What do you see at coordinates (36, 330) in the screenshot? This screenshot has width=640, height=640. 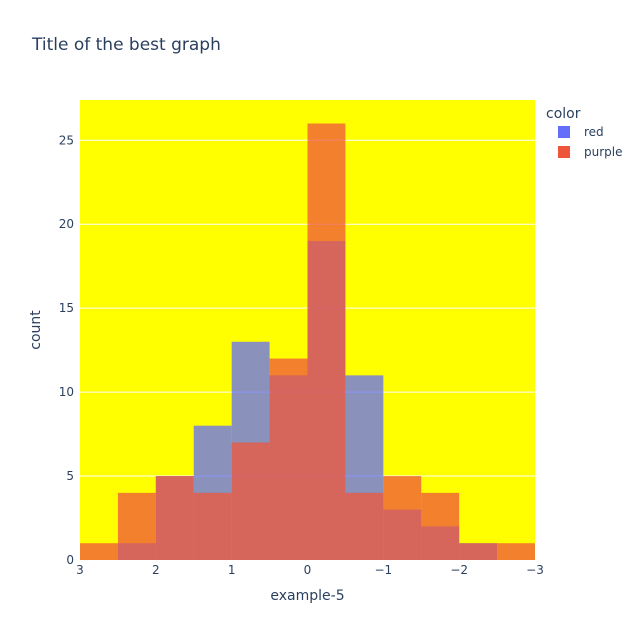 I see `y-axis-label: count` at bounding box center [36, 330].